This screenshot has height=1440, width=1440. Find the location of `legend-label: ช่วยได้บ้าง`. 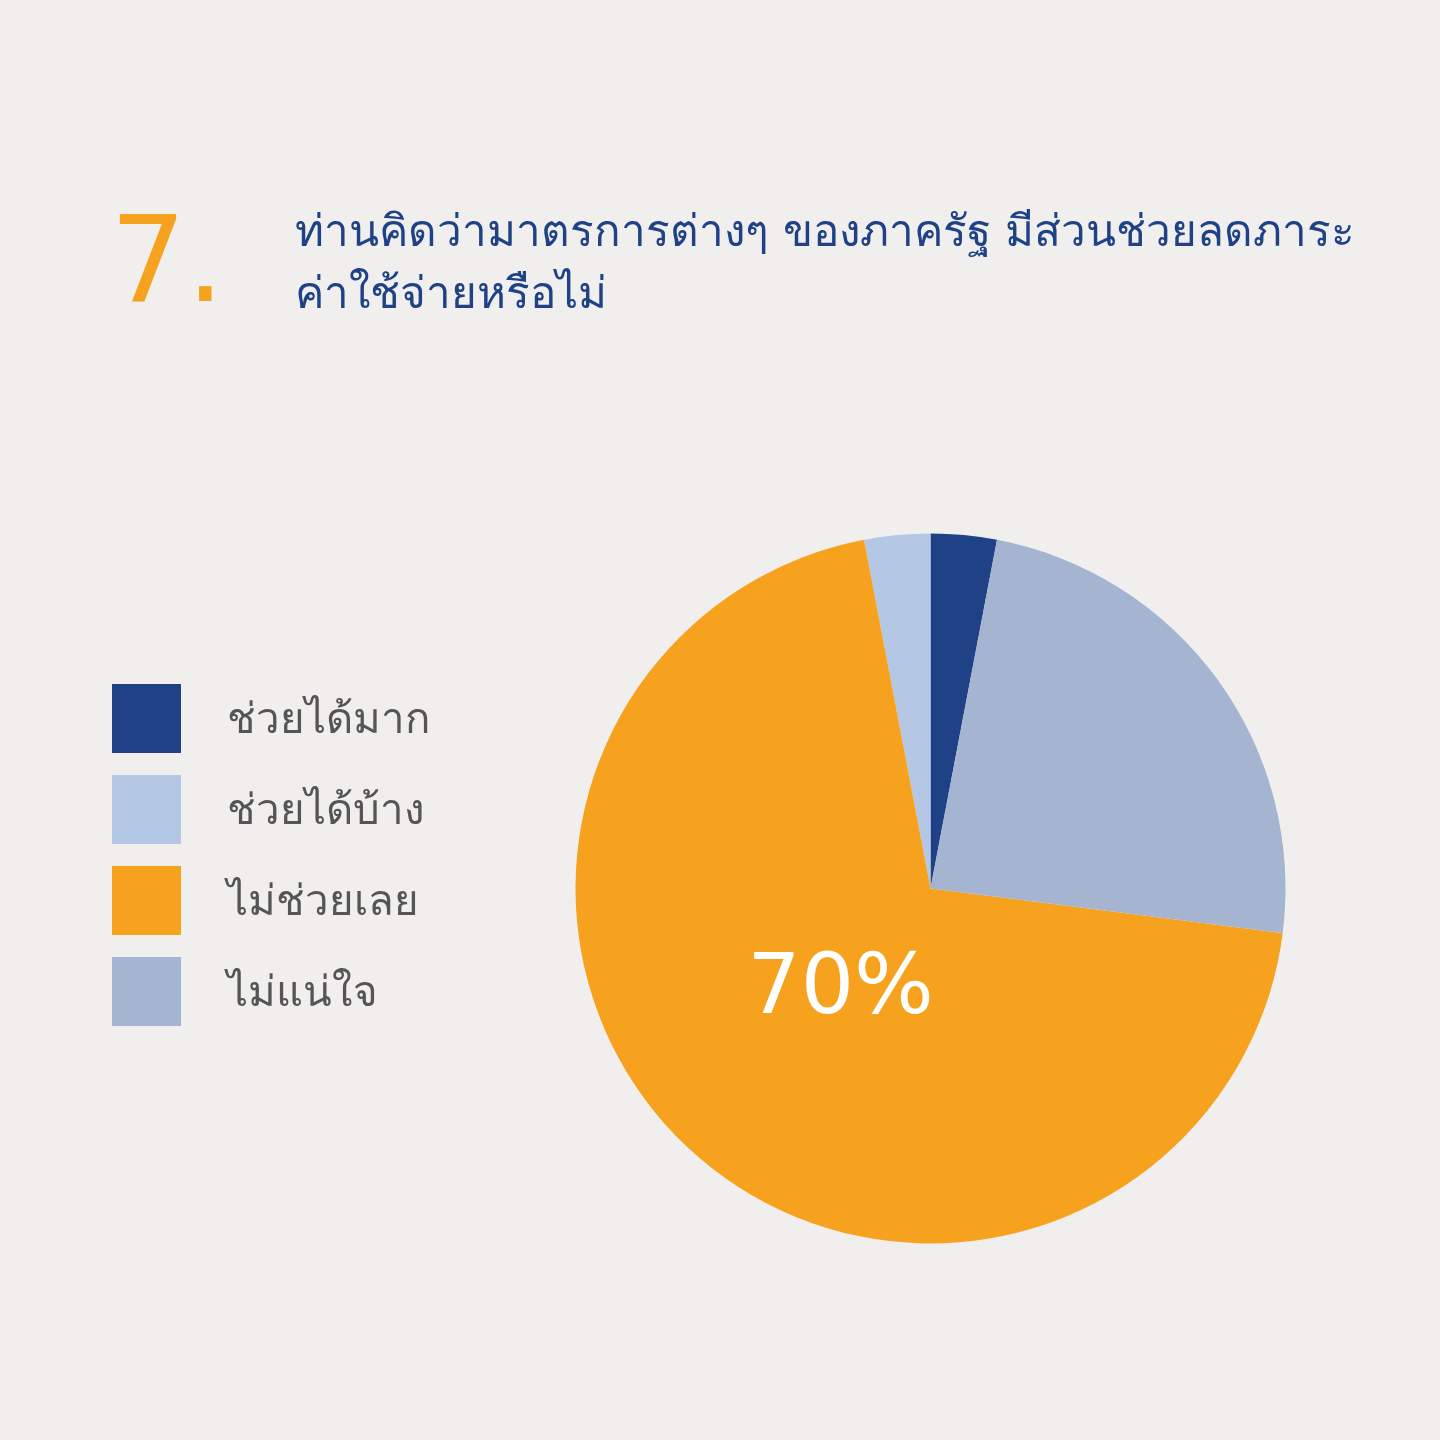

legend-label: ช่วยได้บ้าง is located at coordinates (325, 809).